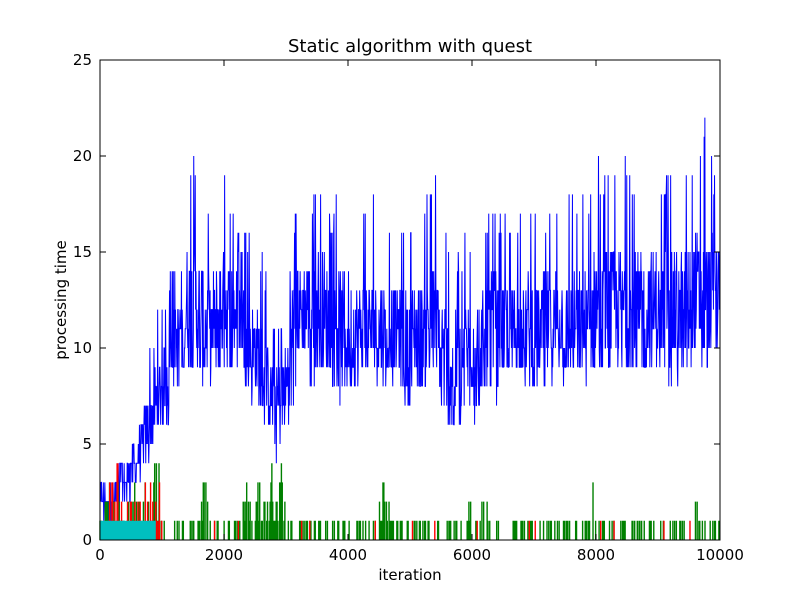 Image resolution: width=800 pixels, height=600 pixels. Describe the element at coordinates (87, 540) in the screenshot. I see `y-tick-label: 0` at that location.